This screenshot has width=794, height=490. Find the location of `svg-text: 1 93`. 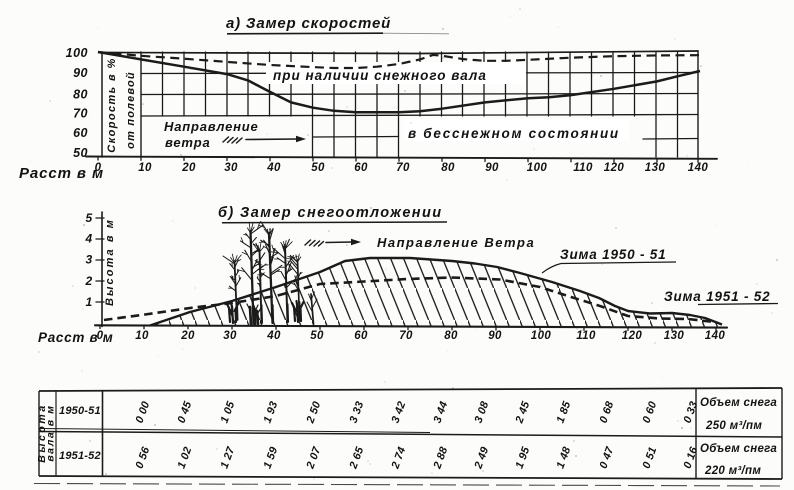

svg-text: 1 93 is located at coordinates (271, 412).